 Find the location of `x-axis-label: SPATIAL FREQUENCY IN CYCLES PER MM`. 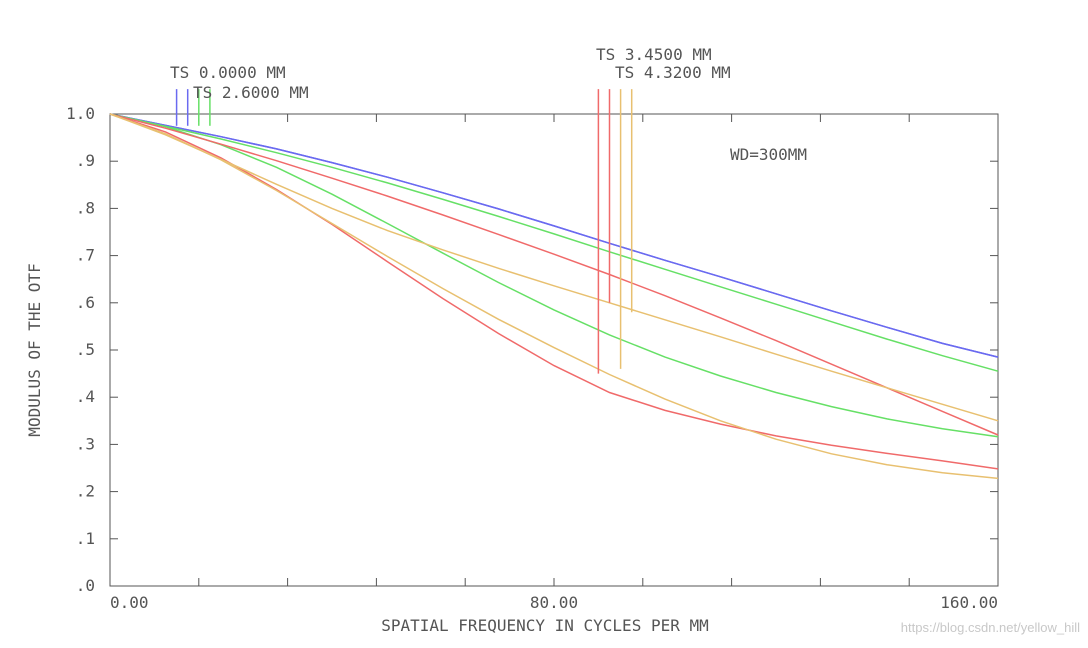

x-axis-label: SPATIAL FREQUENCY IN CYCLES PER MM is located at coordinates (545, 625).